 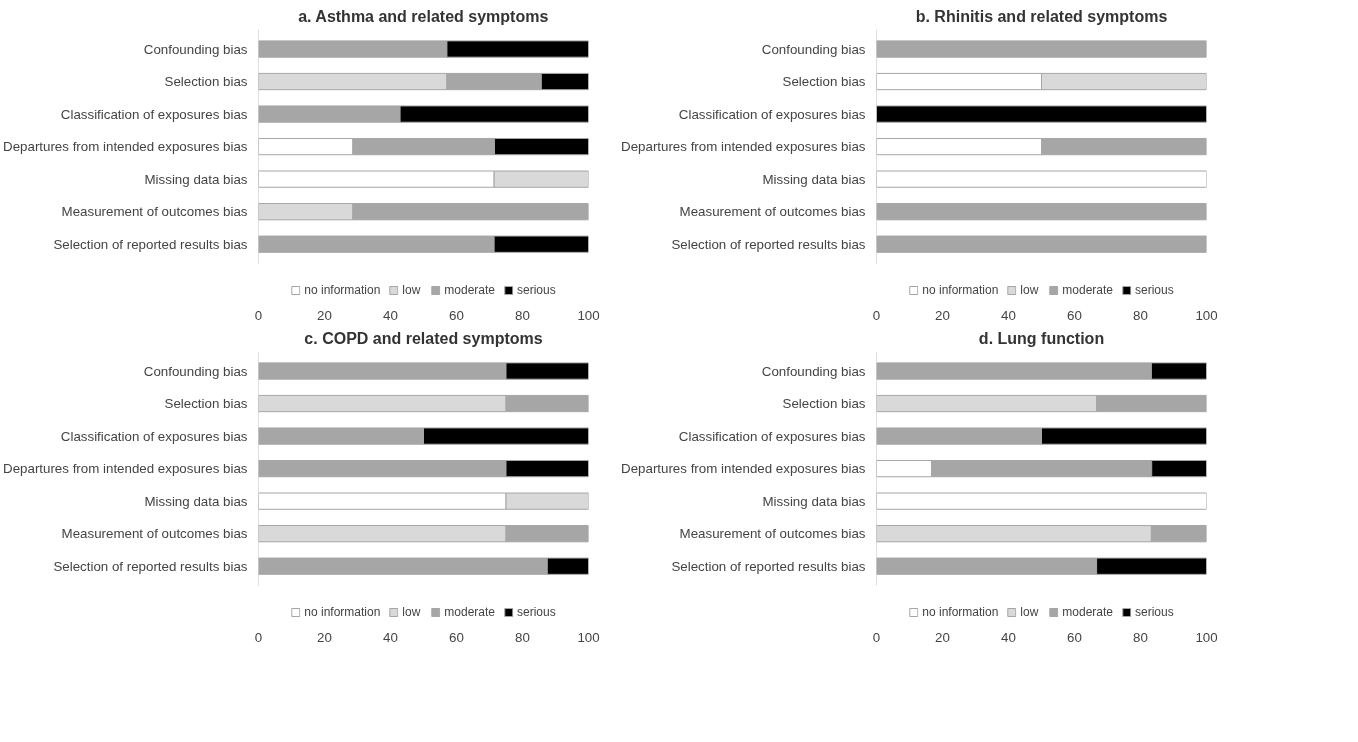 I want to click on bar, so click(x=1041, y=501).